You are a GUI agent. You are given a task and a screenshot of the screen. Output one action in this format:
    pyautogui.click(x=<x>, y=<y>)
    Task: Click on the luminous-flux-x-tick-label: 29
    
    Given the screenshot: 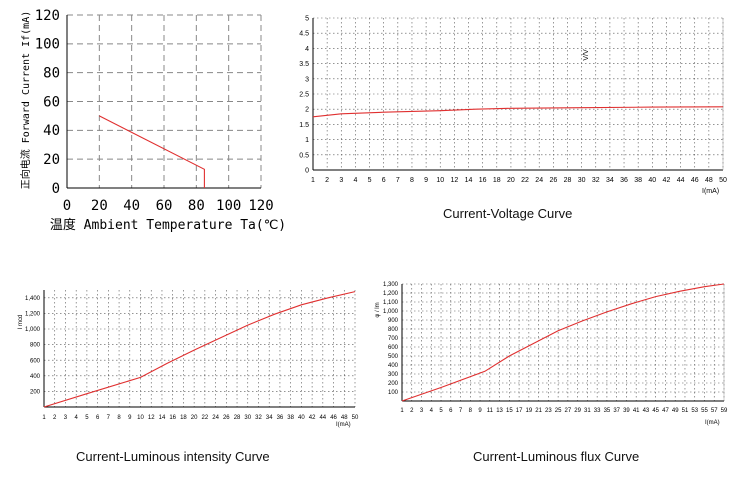 What is the action you would take?
    pyautogui.click(x=577, y=411)
    